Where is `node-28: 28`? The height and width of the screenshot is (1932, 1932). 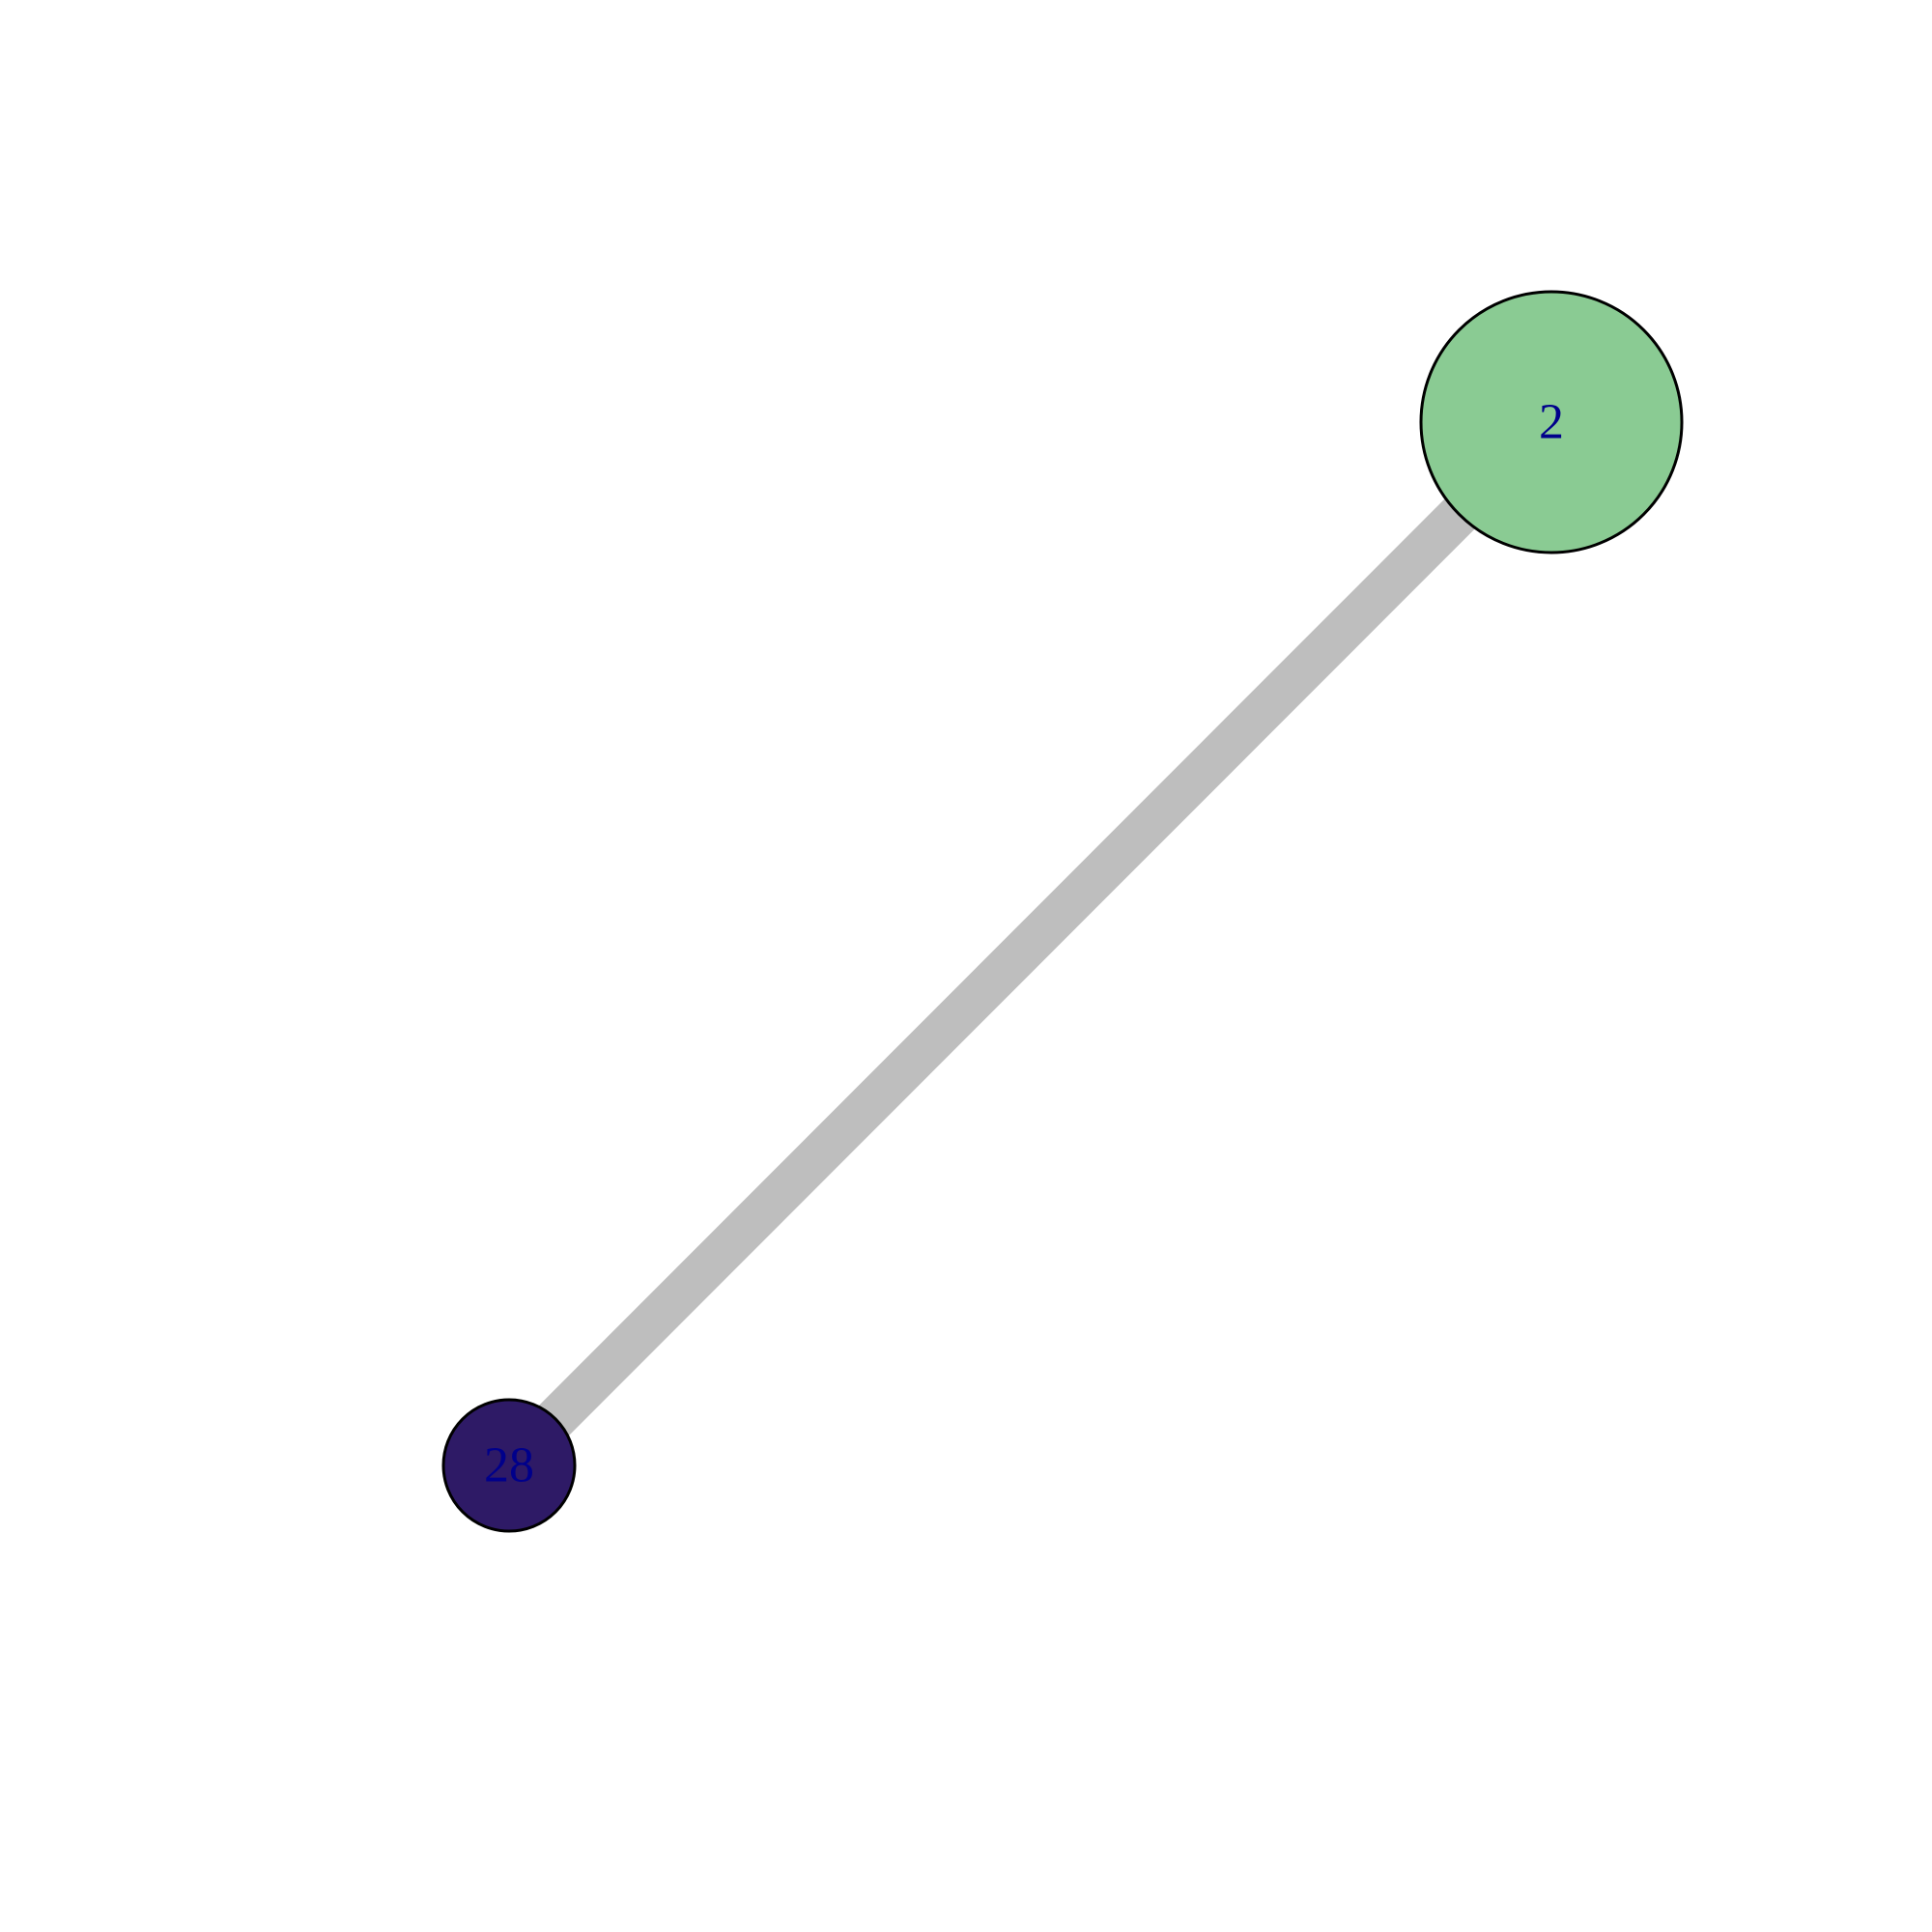
node-28: 28 is located at coordinates (509, 1465).